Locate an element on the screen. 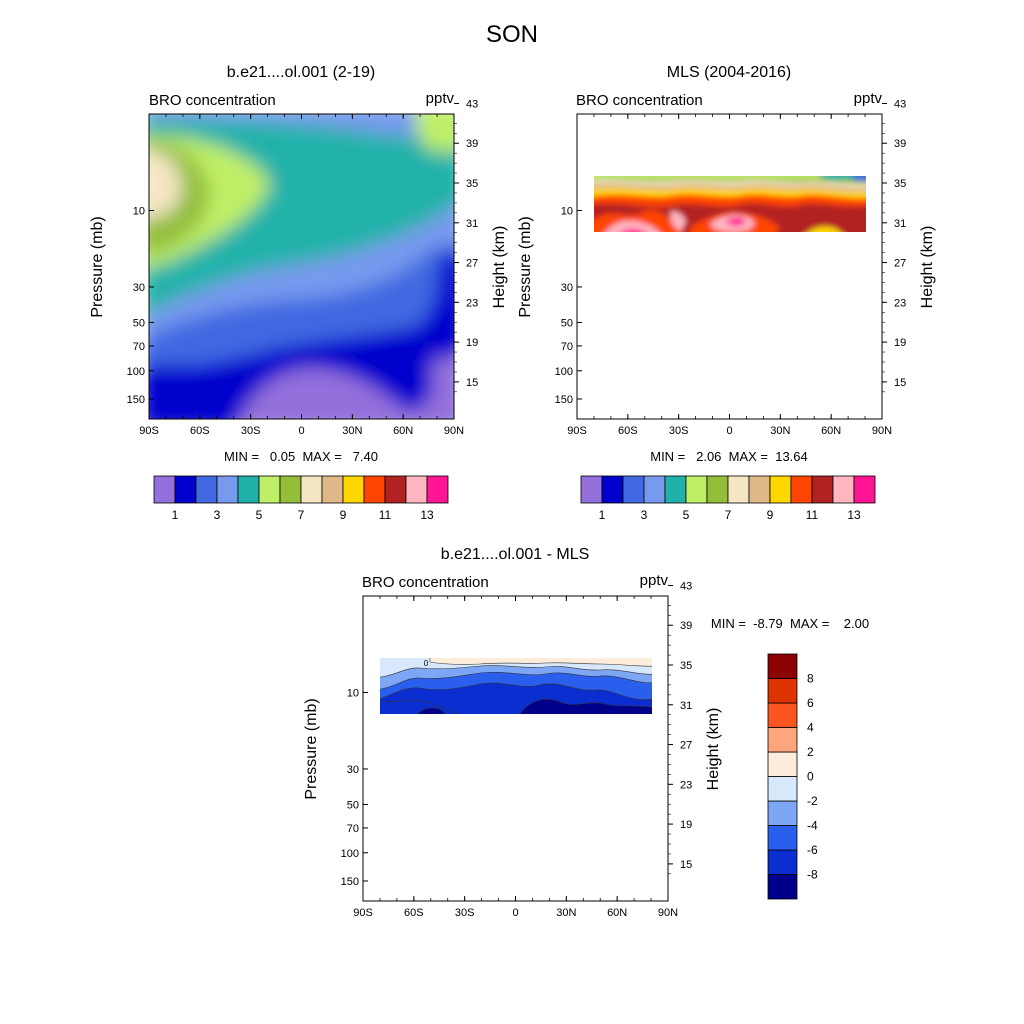 This screenshot has width=1024, height=1024. diff-units-label: pptv is located at coordinates (654, 580).